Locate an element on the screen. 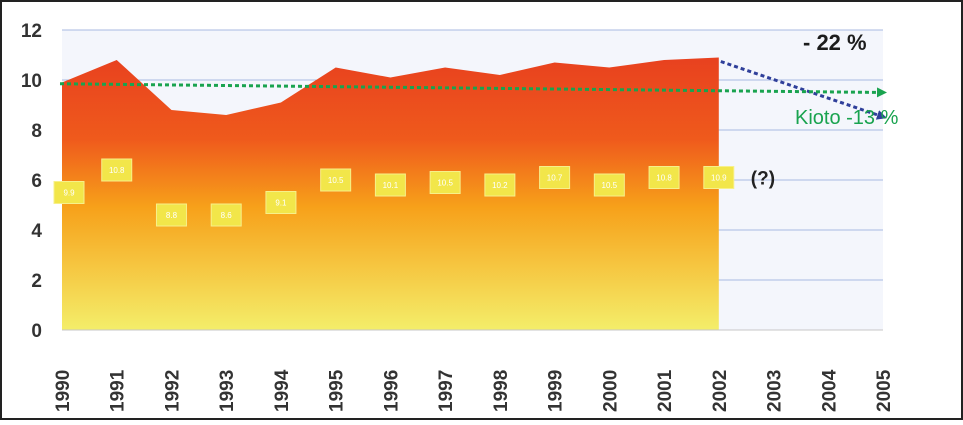 This screenshot has height=425, width=963. x-tick-label: 1998 is located at coordinates (501, 391).